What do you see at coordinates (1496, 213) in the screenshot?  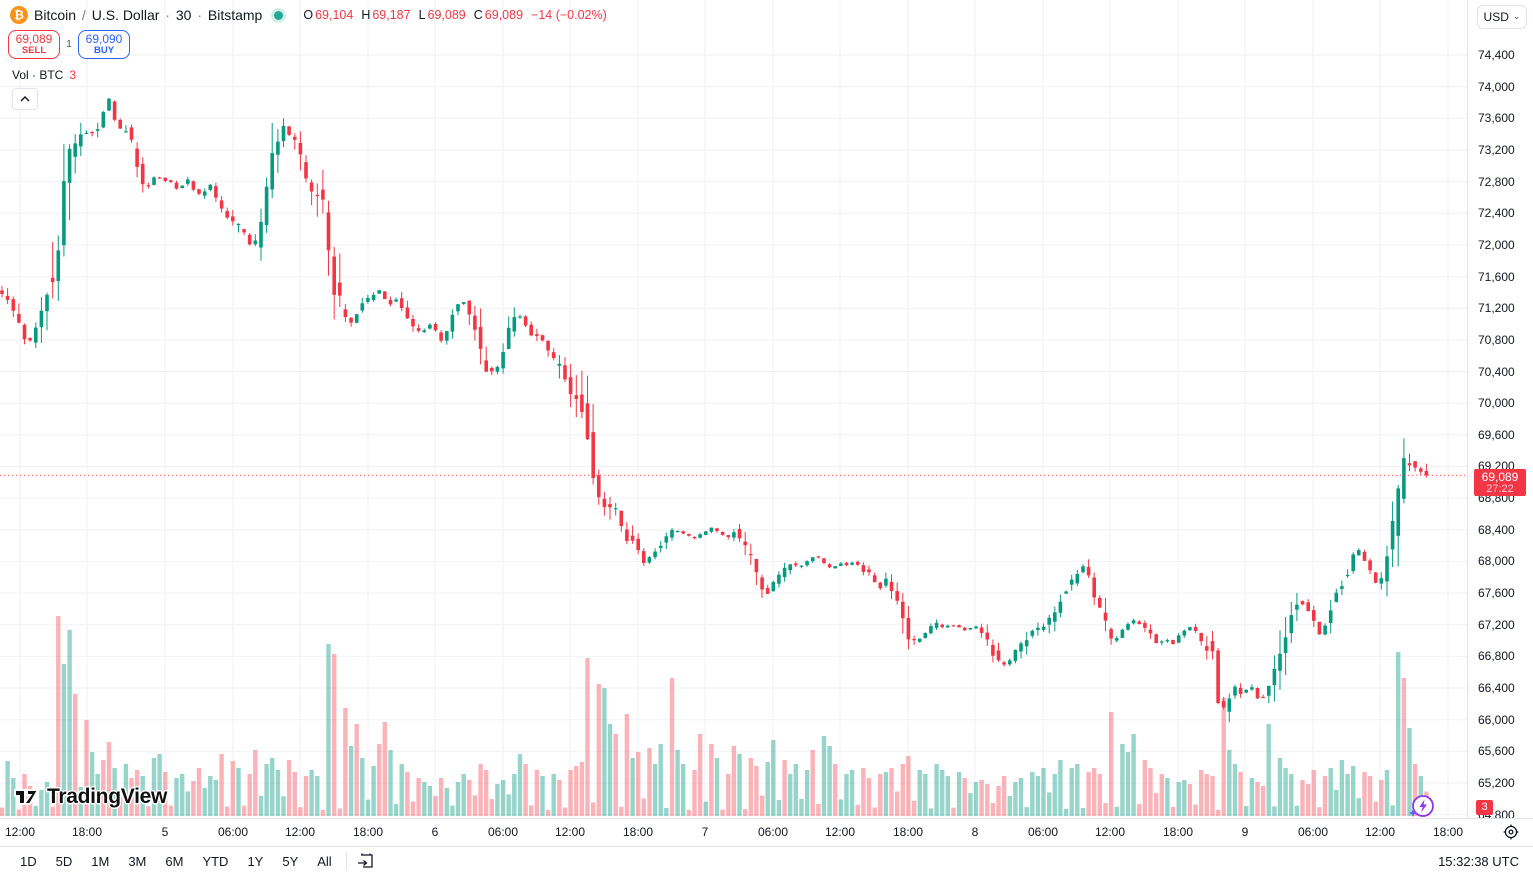 I see `price-tick: 72,400` at bounding box center [1496, 213].